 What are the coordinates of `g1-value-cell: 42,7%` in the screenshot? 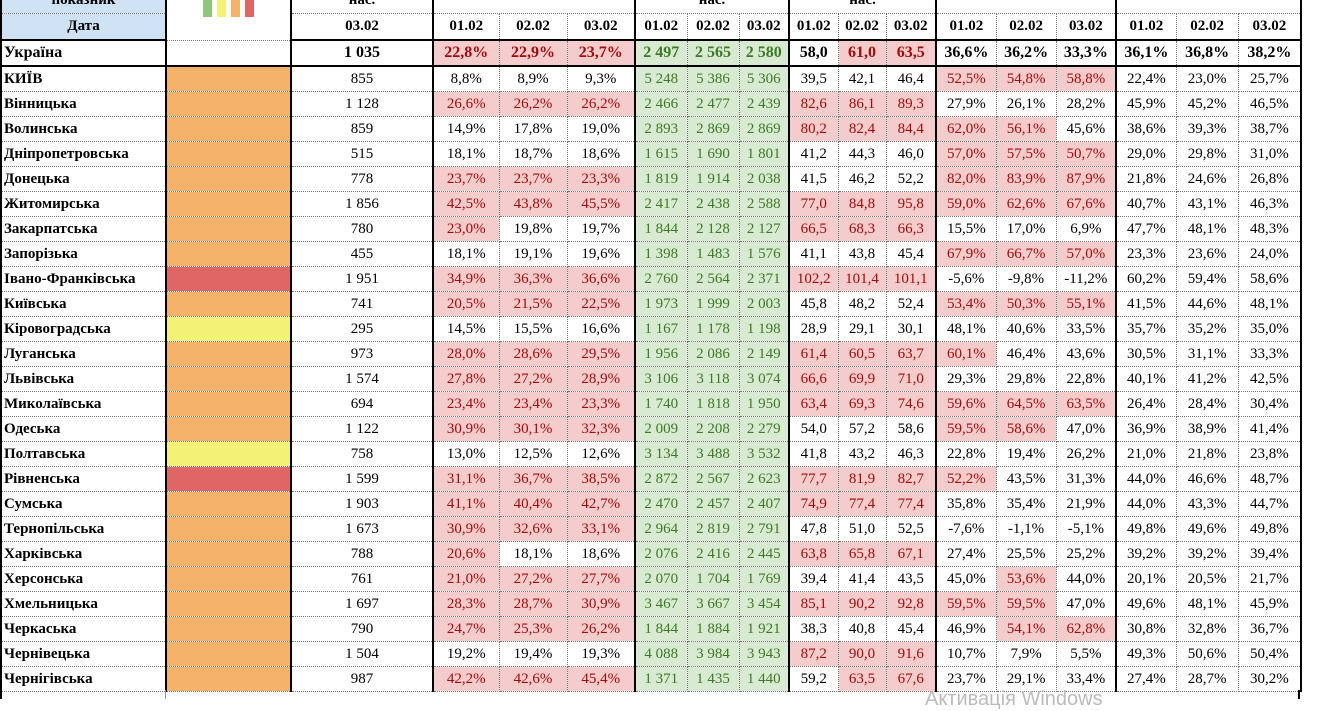 It's located at (601, 504).